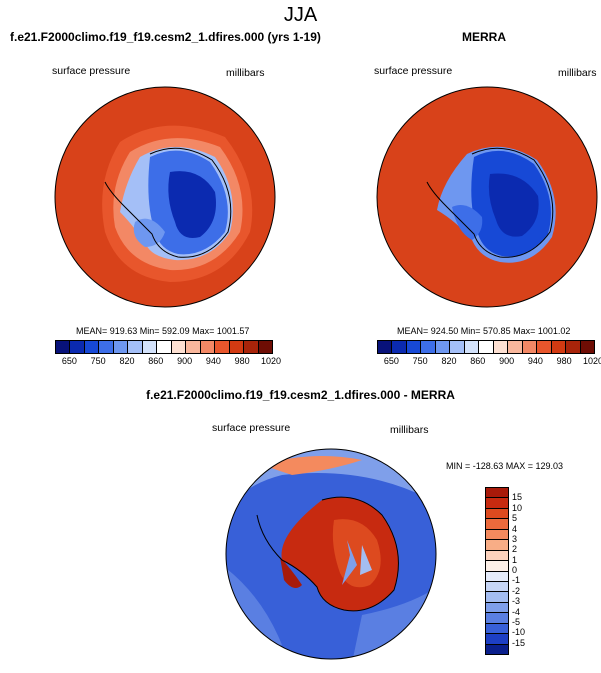 Image resolution: width=601 pixels, height=673 pixels. What do you see at coordinates (251, 428) in the screenshot?
I see `panel3-variable-label: surface pressure` at bounding box center [251, 428].